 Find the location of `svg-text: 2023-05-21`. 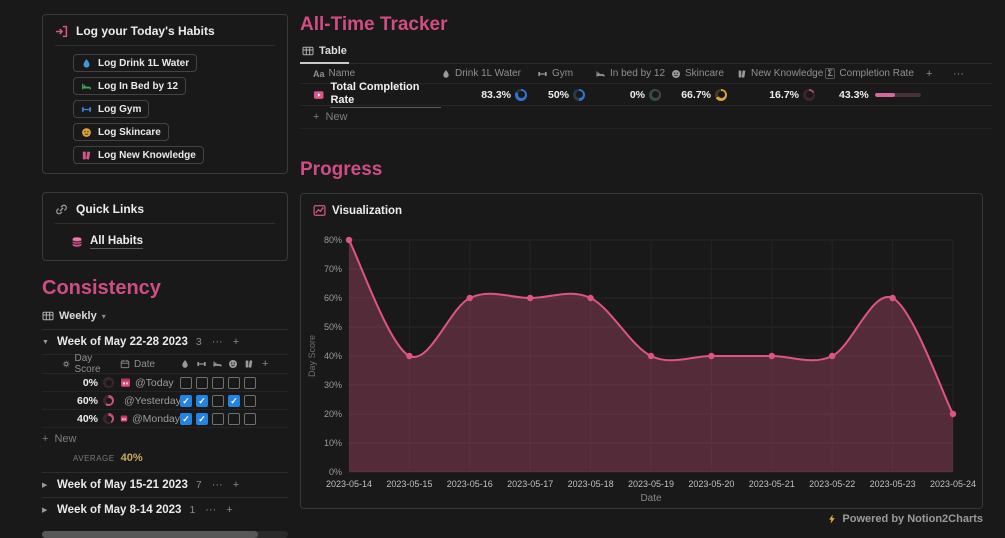

svg-text: 2023-05-21 is located at coordinates (772, 484).